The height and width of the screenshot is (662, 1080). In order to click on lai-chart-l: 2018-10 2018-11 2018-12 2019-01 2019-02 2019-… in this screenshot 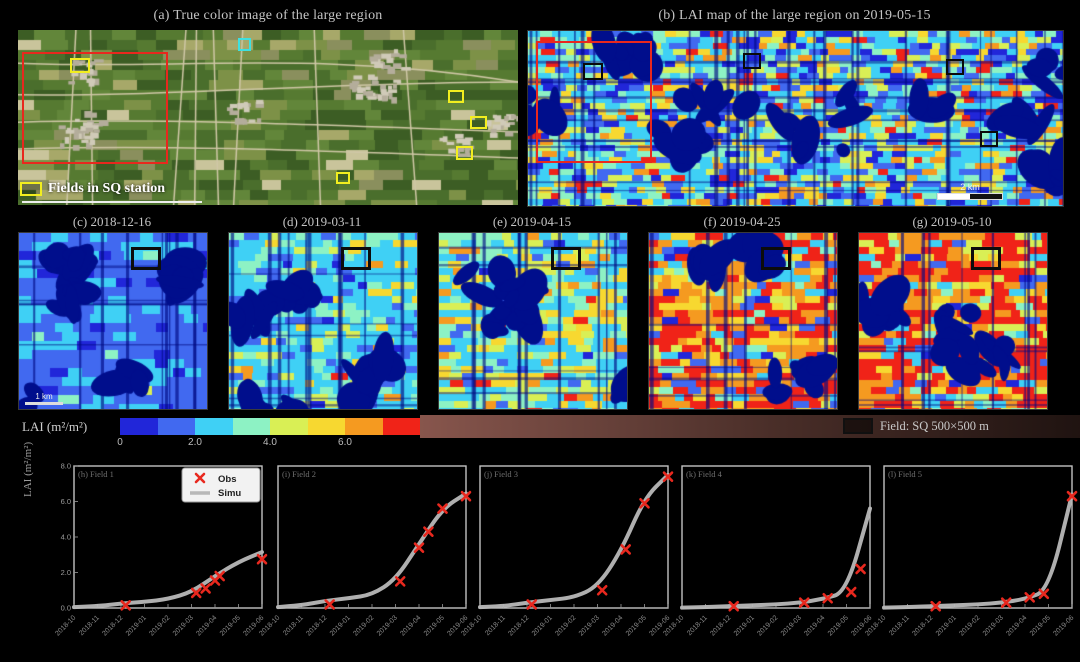, I will do `click(971, 551)`.